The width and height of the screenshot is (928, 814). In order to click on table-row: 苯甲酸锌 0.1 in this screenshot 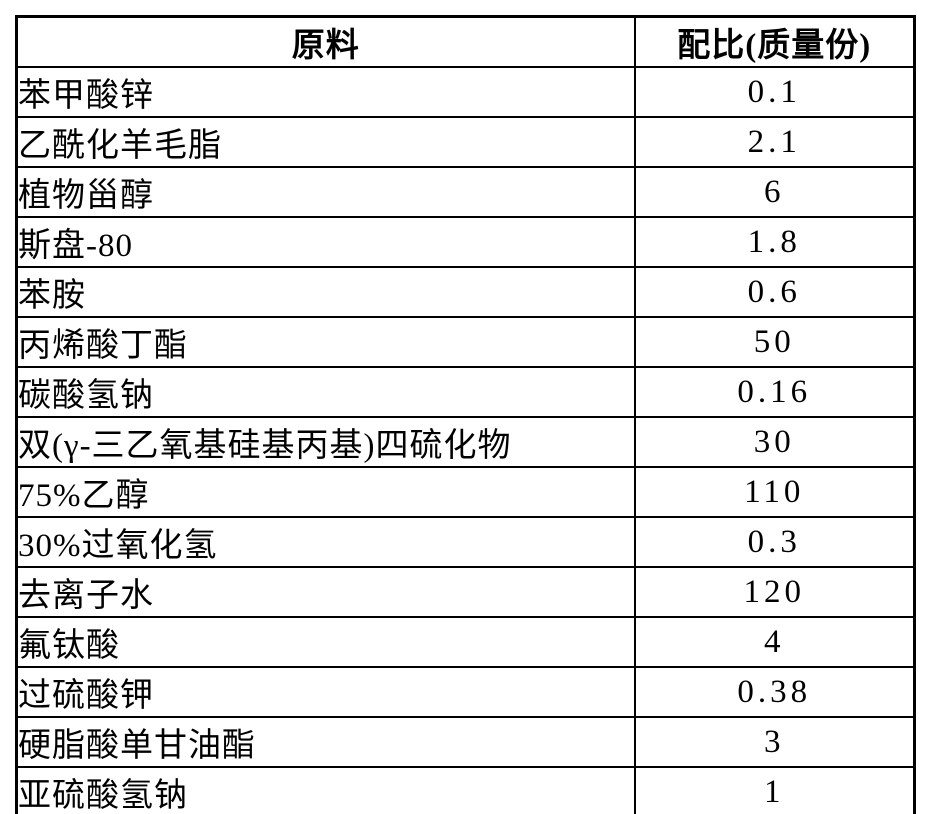, I will do `click(465, 92)`.